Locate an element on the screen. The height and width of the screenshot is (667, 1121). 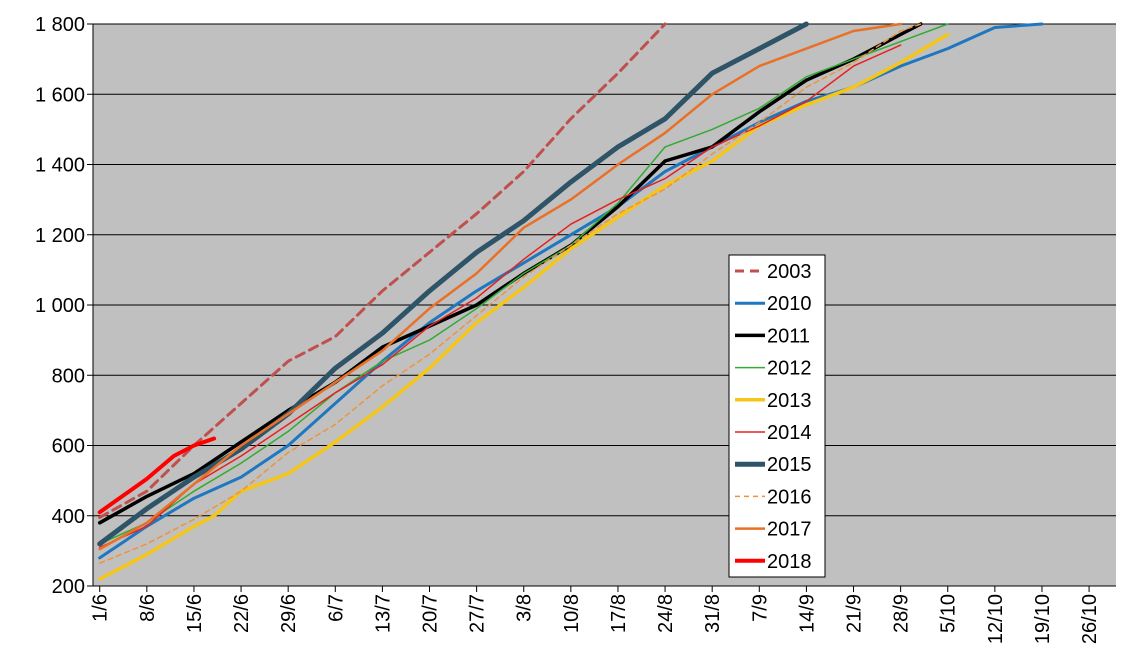
legend-label-2011: 2011 is located at coordinates (788, 336).